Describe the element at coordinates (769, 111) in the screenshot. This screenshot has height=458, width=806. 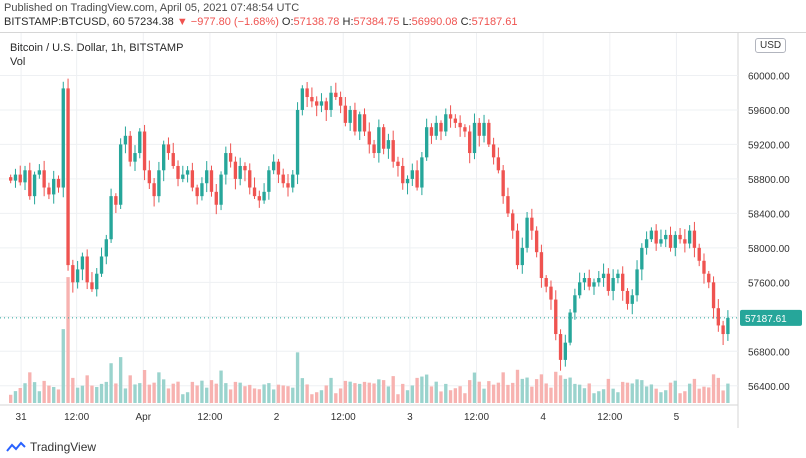
I see `y-tick-label: 59600.00` at that location.